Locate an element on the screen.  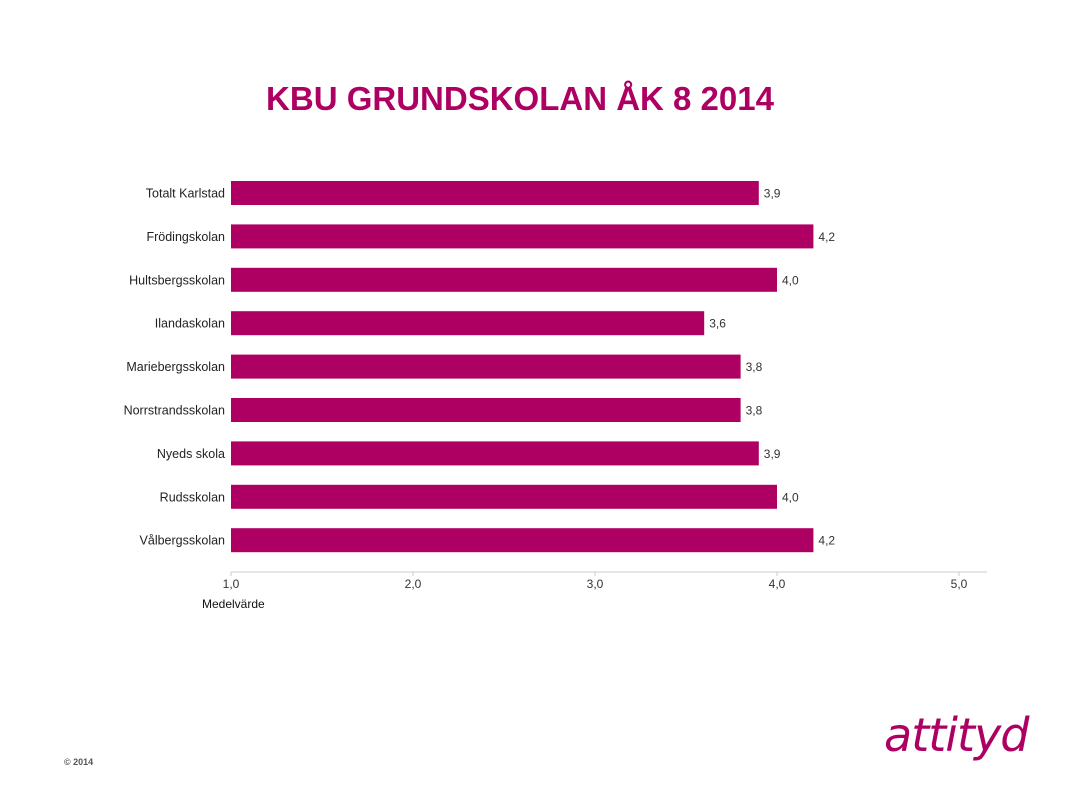
category-label: Mariebergsskolan is located at coordinates (175, 367).